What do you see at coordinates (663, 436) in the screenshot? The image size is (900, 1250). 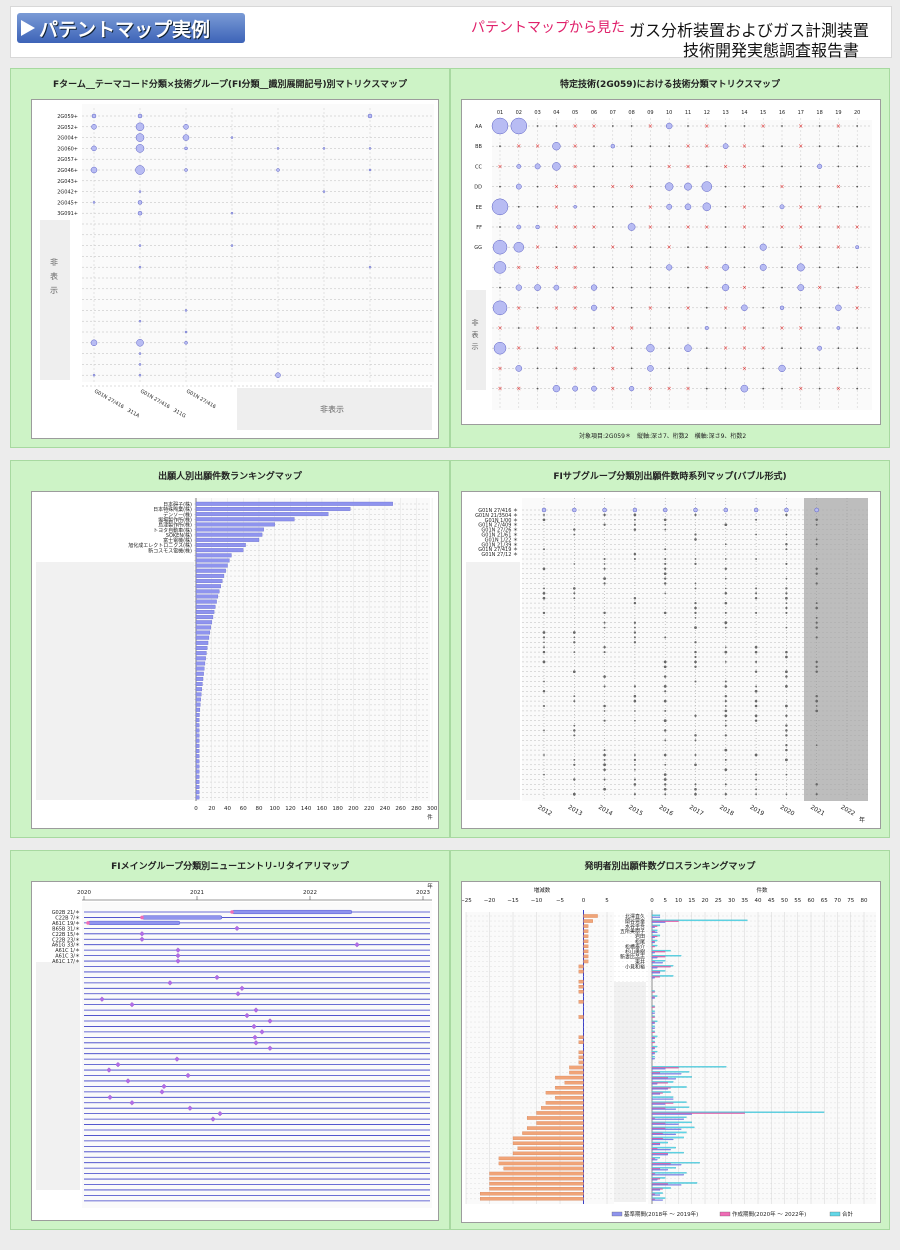 I see `matrix-footnote: 対象項目:2G059＊ 縦軸:深さ7、桁数2 横軸:深さ9、桁数2` at bounding box center [663, 436].